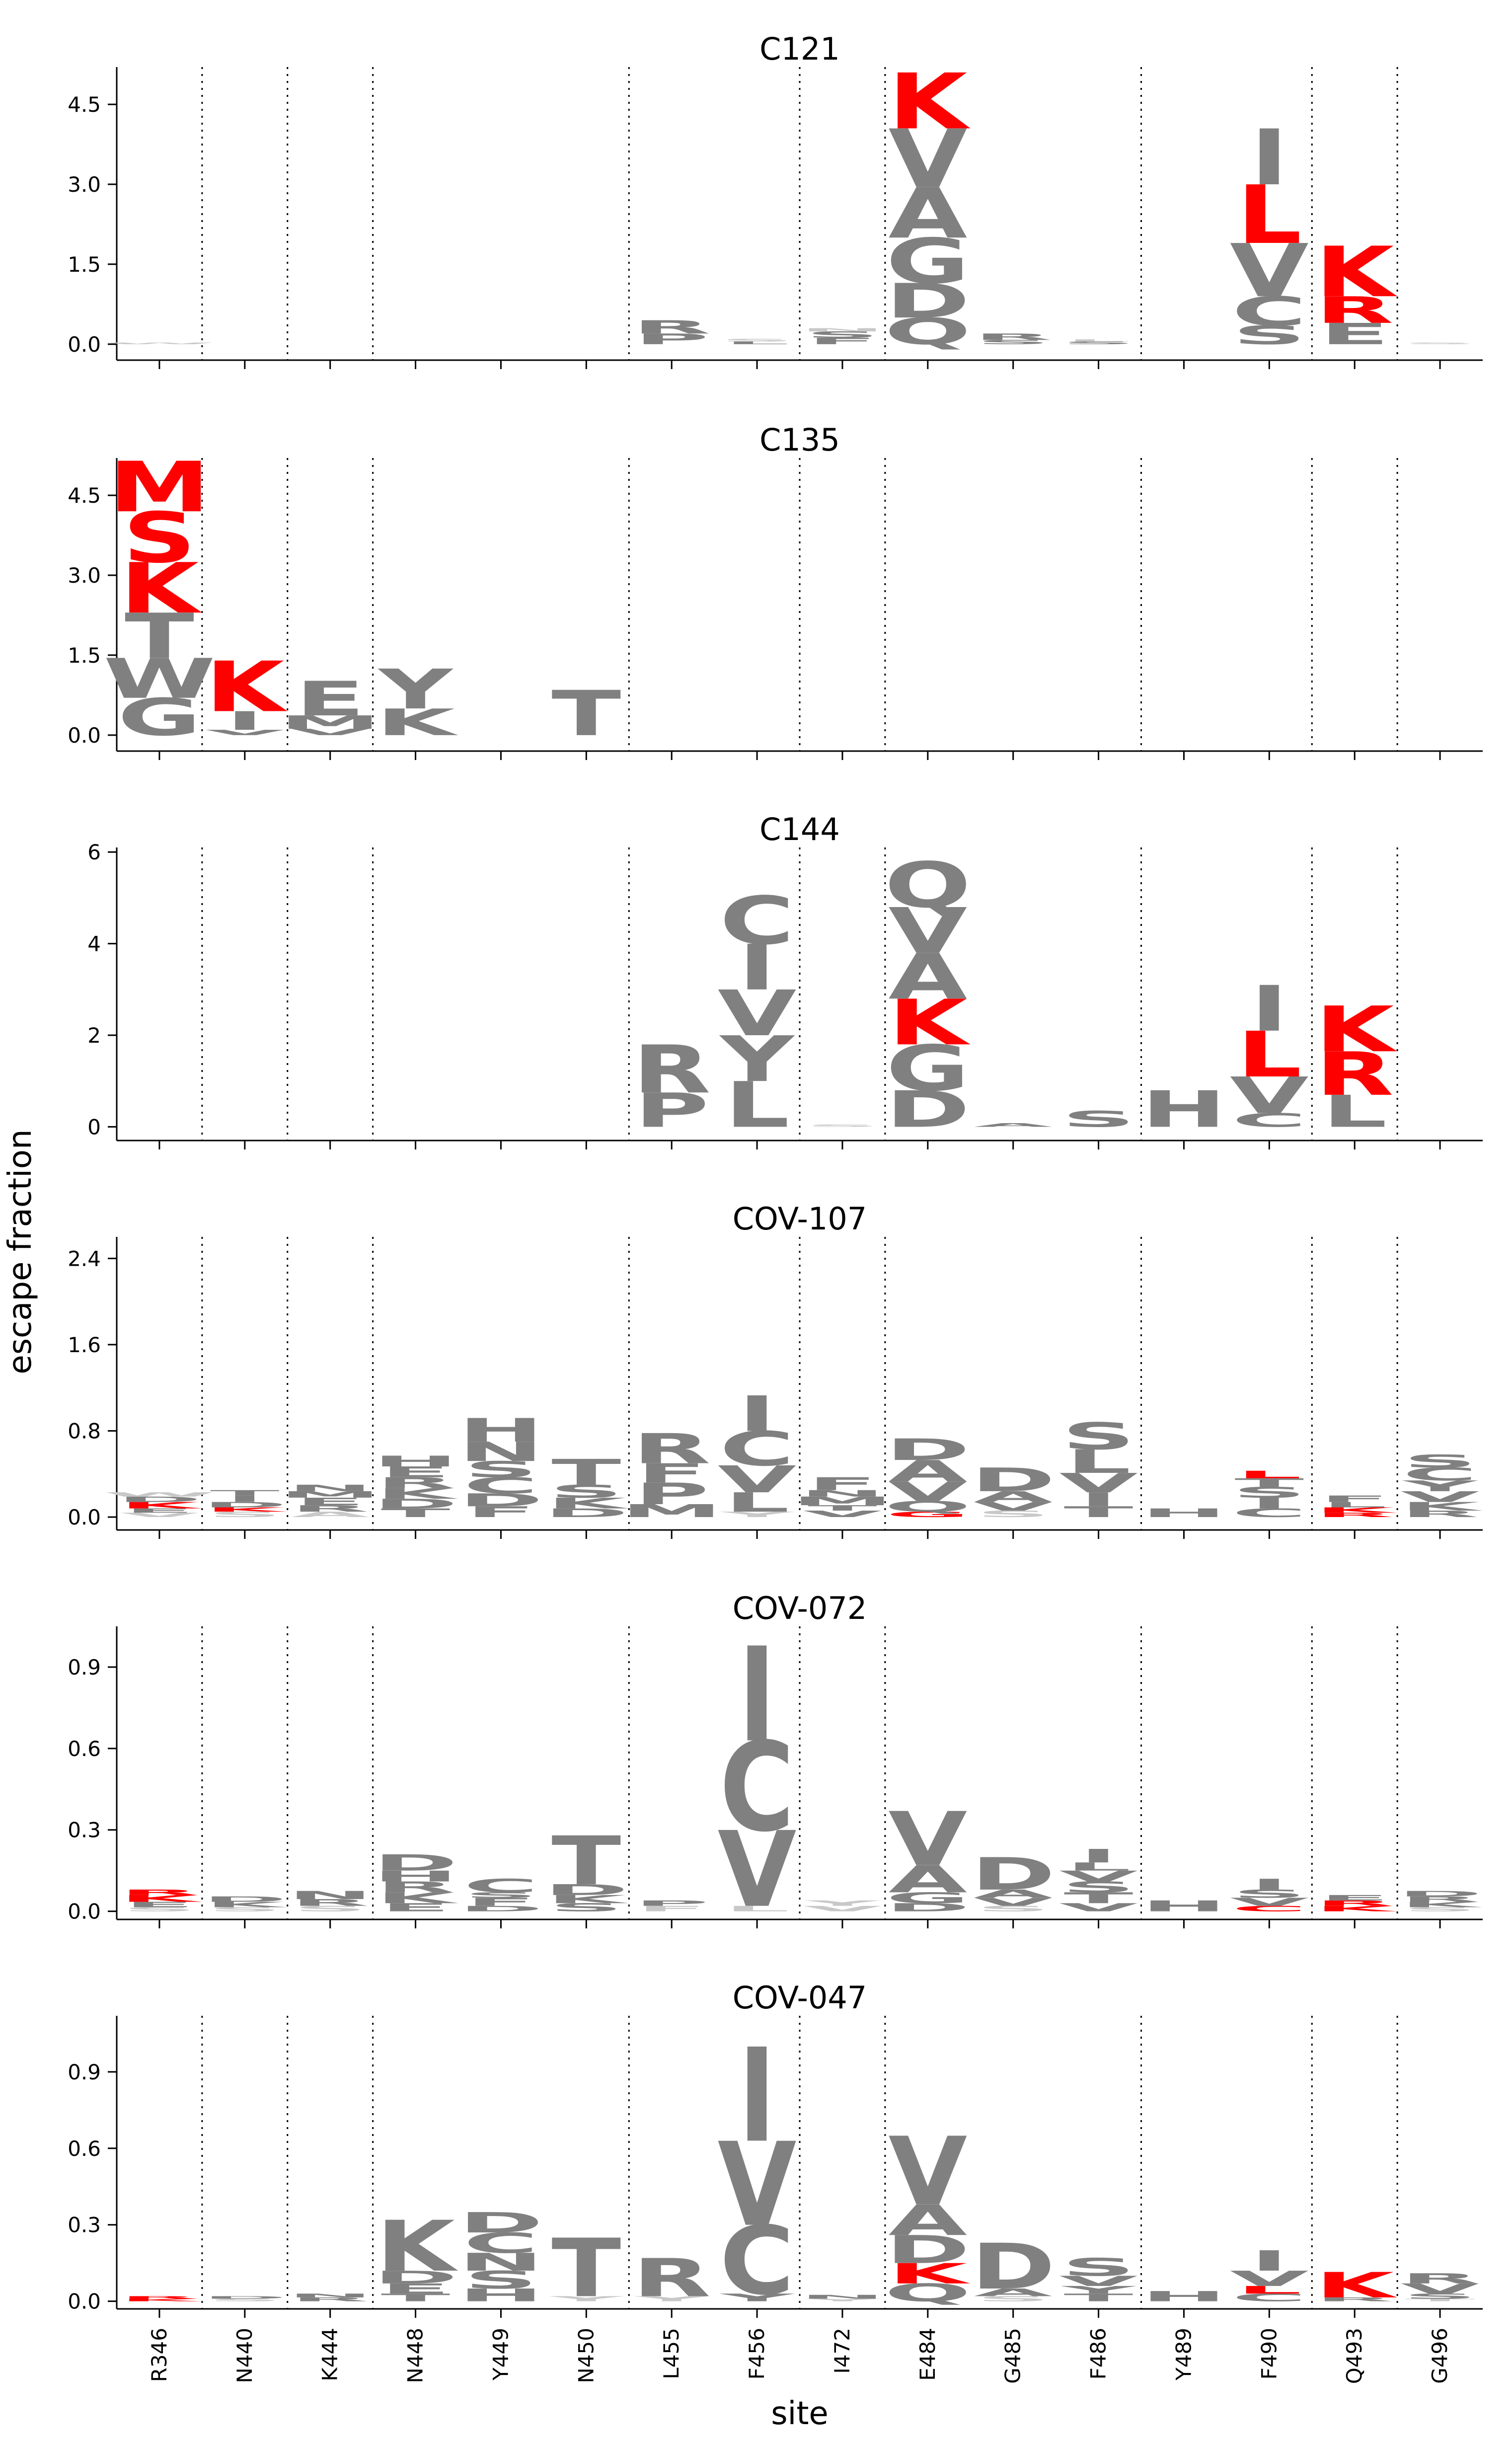 Image resolution: width=1512 pixels, height=2443 pixels. Describe the element at coordinates (84, 265) in the screenshot. I see `y-tick-label: 1.5` at that location.